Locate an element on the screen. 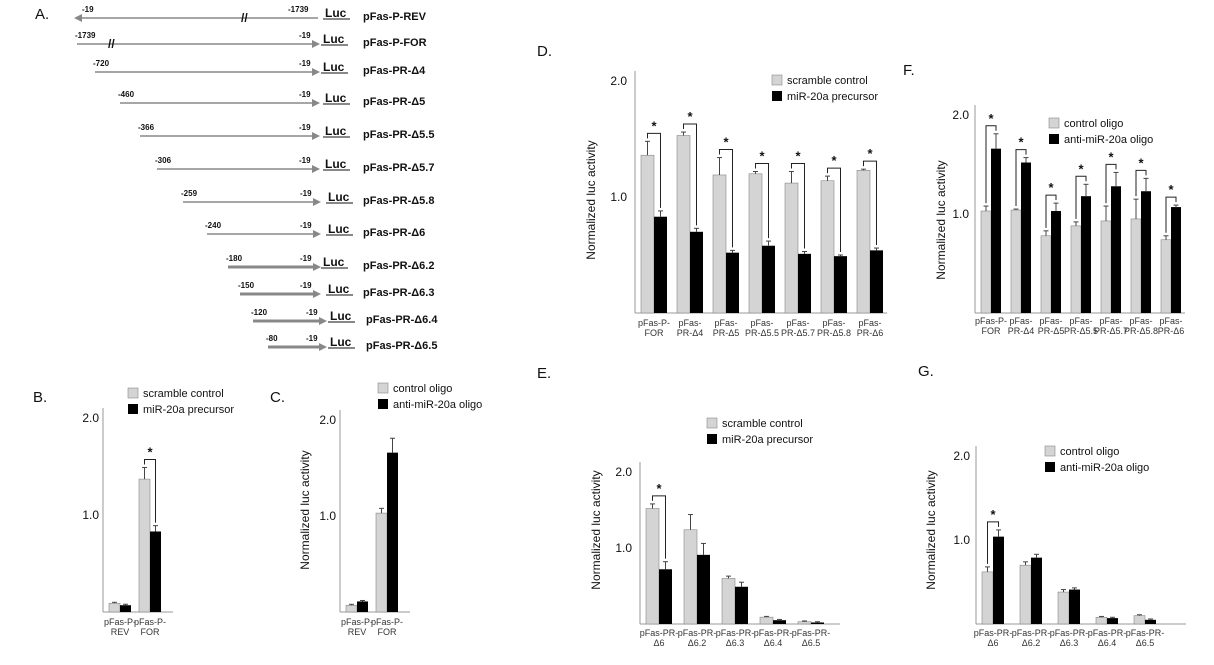 This screenshot has height=665, width=1214. legend-label: scramble control is located at coordinates (183, 394).